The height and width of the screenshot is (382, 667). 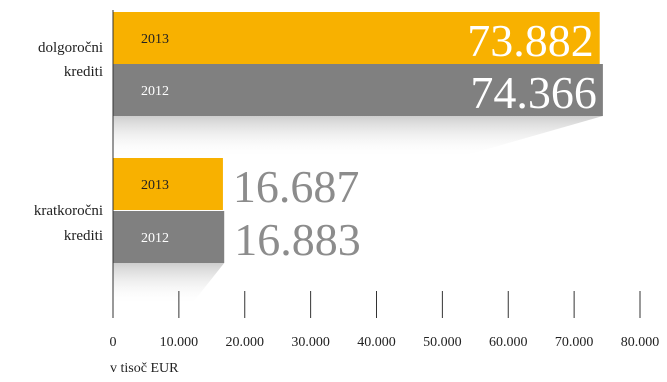 I want to click on bar-kratkorocni-2012, so click(x=169, y=237).